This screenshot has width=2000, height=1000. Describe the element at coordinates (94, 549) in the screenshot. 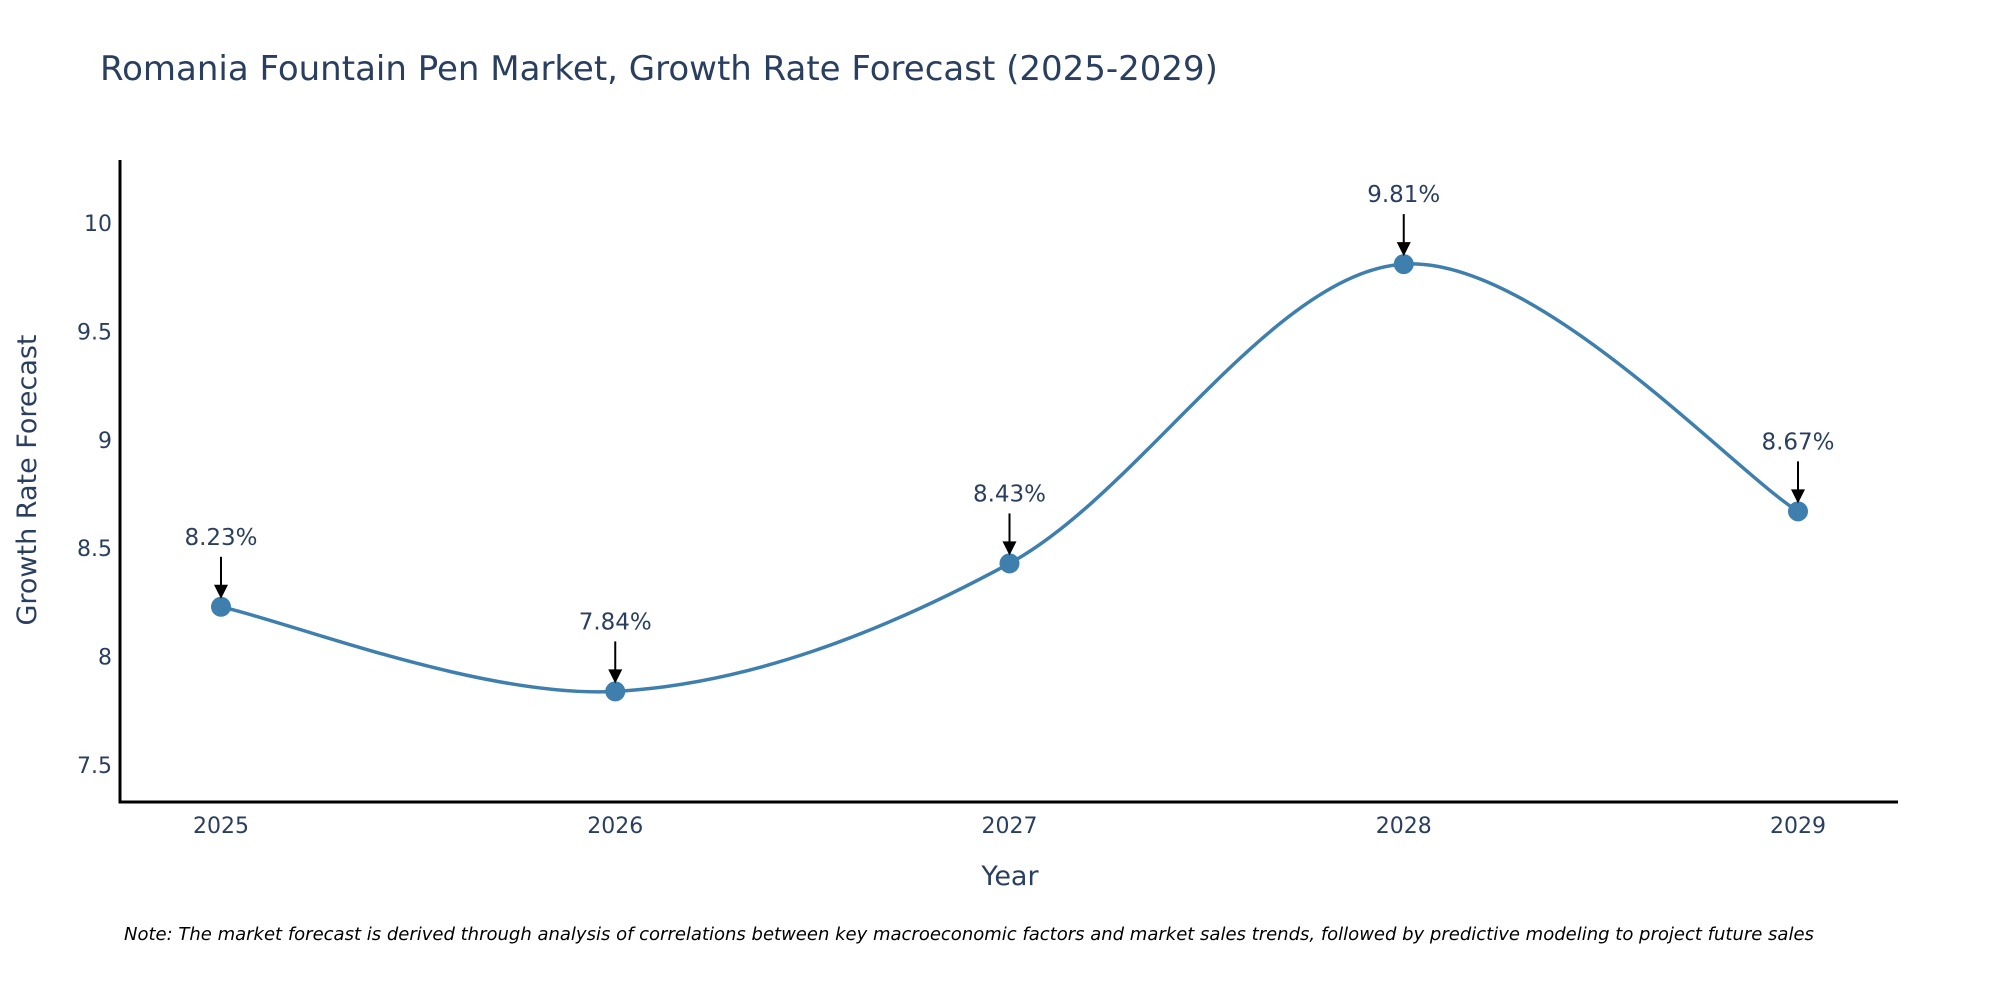

I see `y-tick-label: 8.5` at that location.